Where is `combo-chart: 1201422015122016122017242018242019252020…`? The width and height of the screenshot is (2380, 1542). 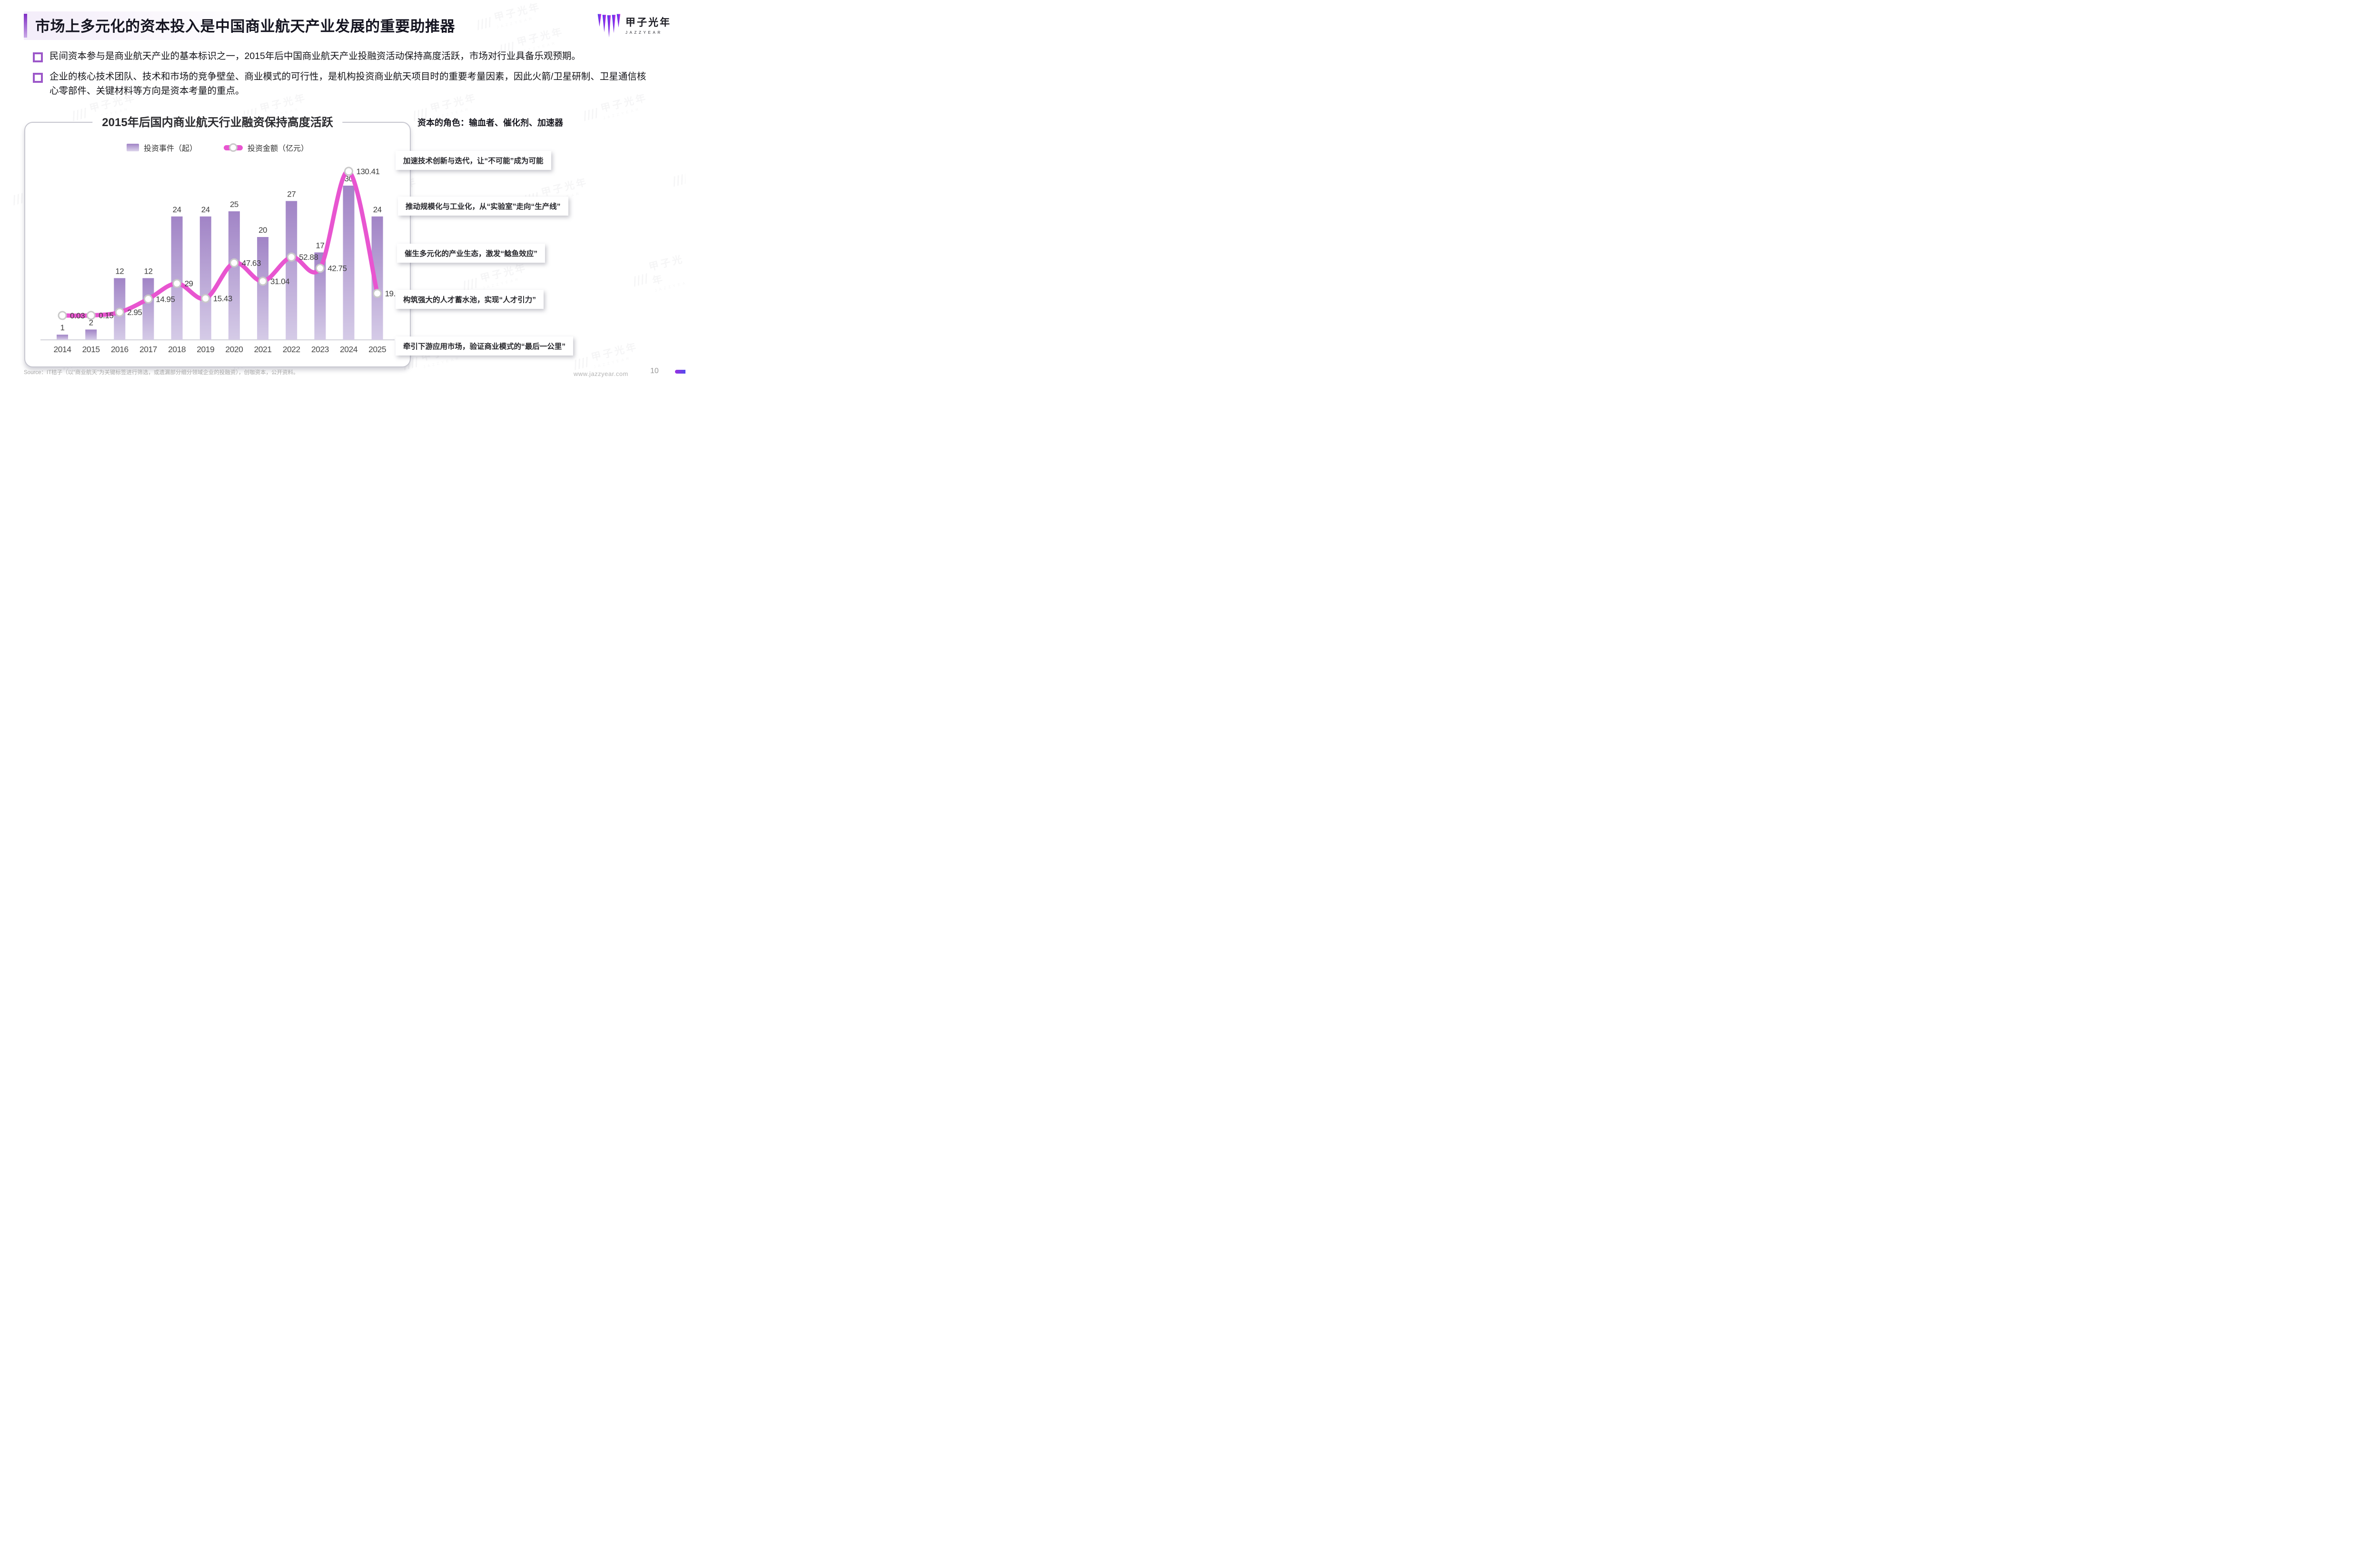 combo-chart: 1201422015122016122017242018242019252020… is located at coordinates (222, 260).